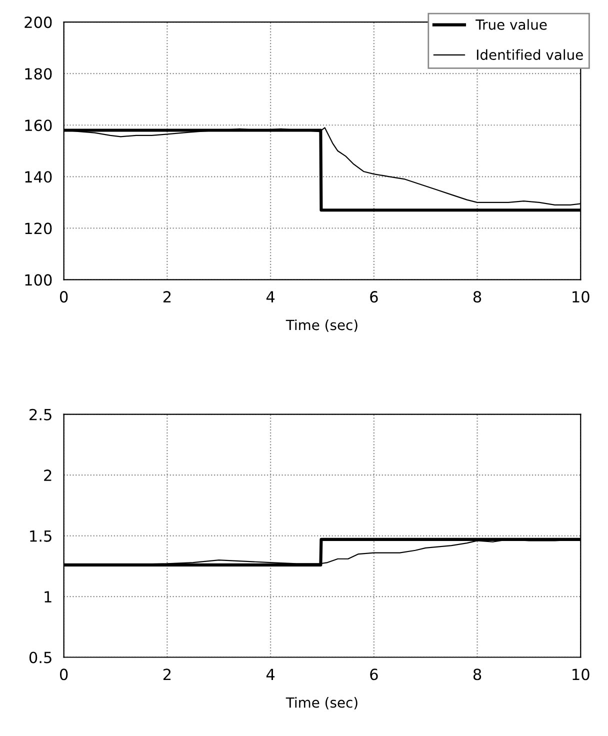 The height and width of the screenshot is (736, 608). Describe the element at coordinates (40, 658) in the screenshot. I see `y-tick-label: 0.5` at that location.